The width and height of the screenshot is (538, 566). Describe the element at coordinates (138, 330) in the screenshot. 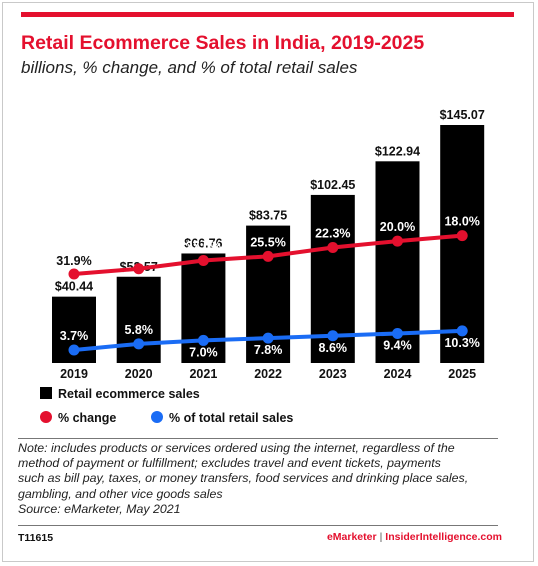

I see `series-data-label: 5.8%` at that location.